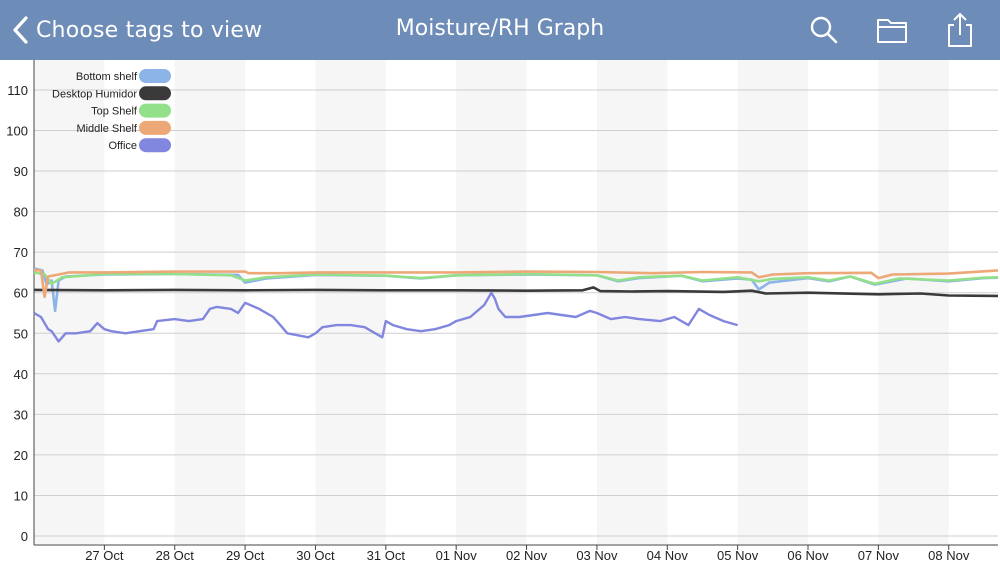 The height and width of the screenshot is (563, 1000). Describe the element at coordinates (21, 333) in the screenshot. I see `y-tick-label: 50` at that location.